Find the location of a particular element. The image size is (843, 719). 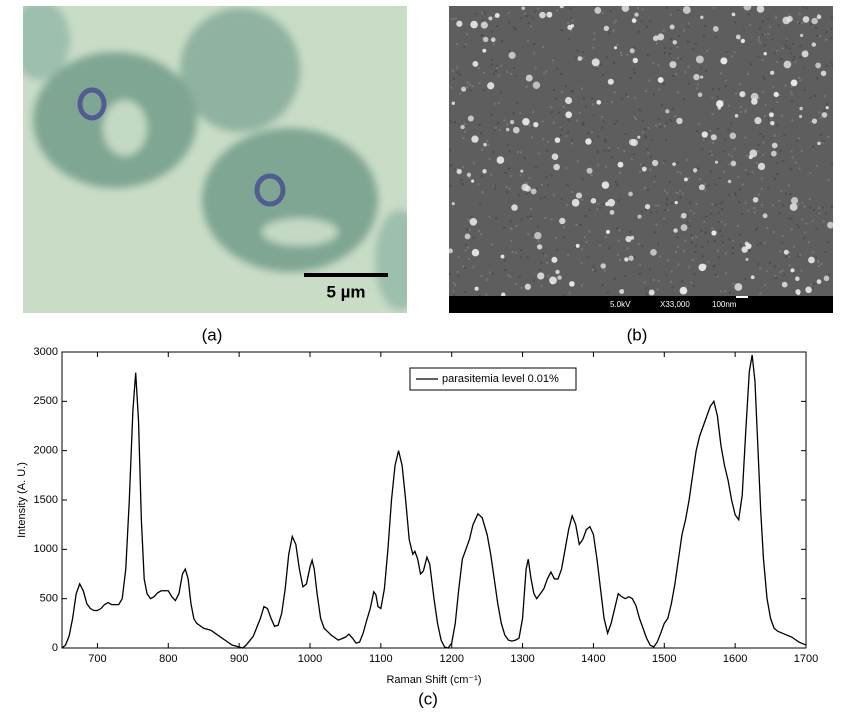

x-axis-label: Raman Shift (cm⁻¹) is located at coordinates (433, 680).